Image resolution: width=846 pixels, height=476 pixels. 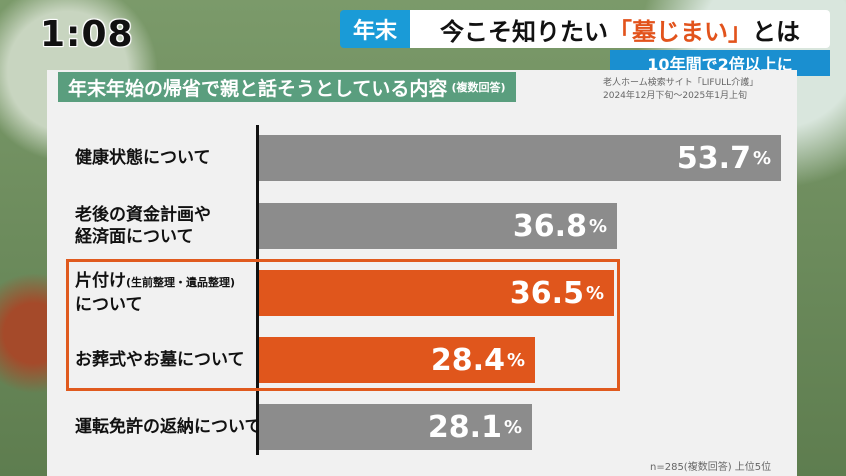 I want to click on source-line-2: 2024年12月下旬～2025年1月上旬, so click(x=675, y=96).